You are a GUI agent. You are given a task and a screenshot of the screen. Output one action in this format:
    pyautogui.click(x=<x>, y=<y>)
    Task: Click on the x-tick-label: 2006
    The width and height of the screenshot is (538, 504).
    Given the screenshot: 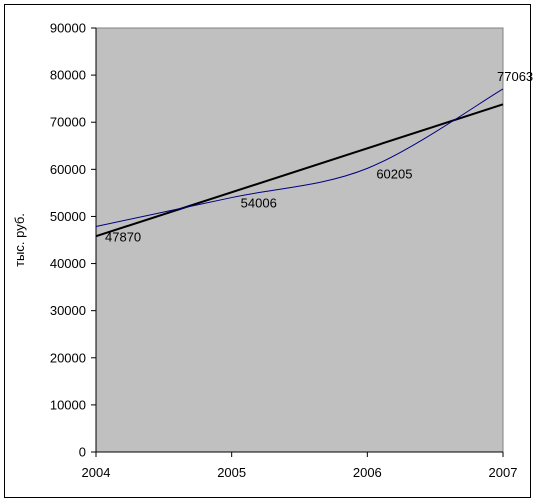 What is the action you would take?
    pyautogui.click(x=367, y=472)
    